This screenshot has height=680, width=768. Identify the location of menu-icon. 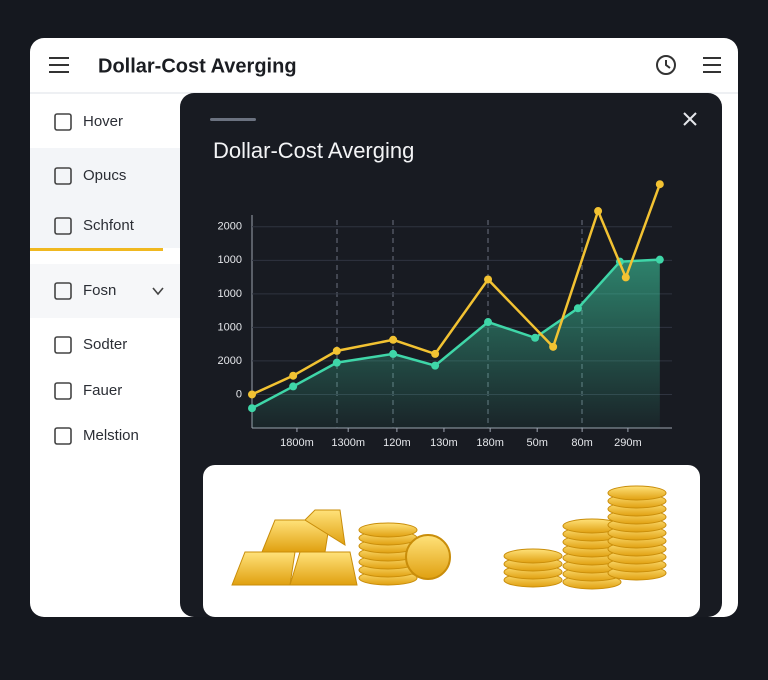
(59, 65).